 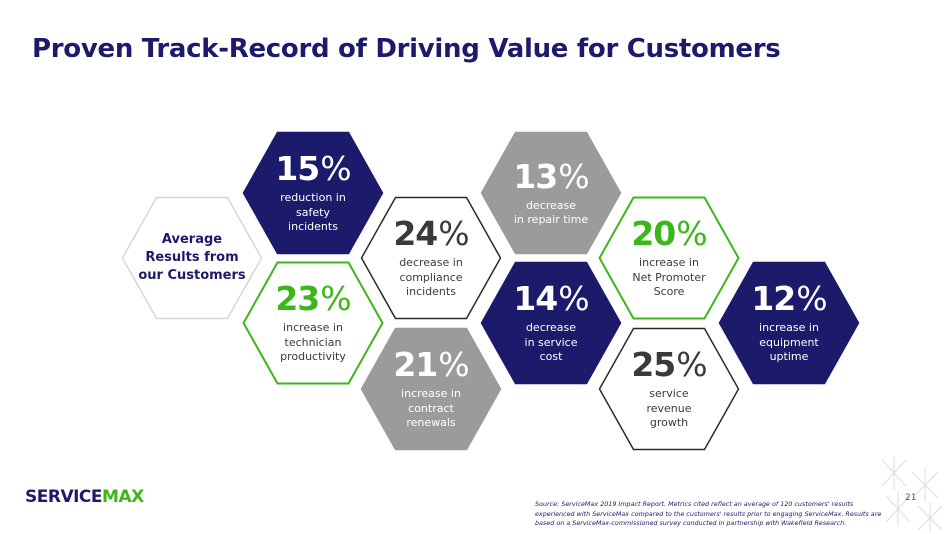 I want to click on logo-text-service: SERVICE, so click(x=64, y=497).